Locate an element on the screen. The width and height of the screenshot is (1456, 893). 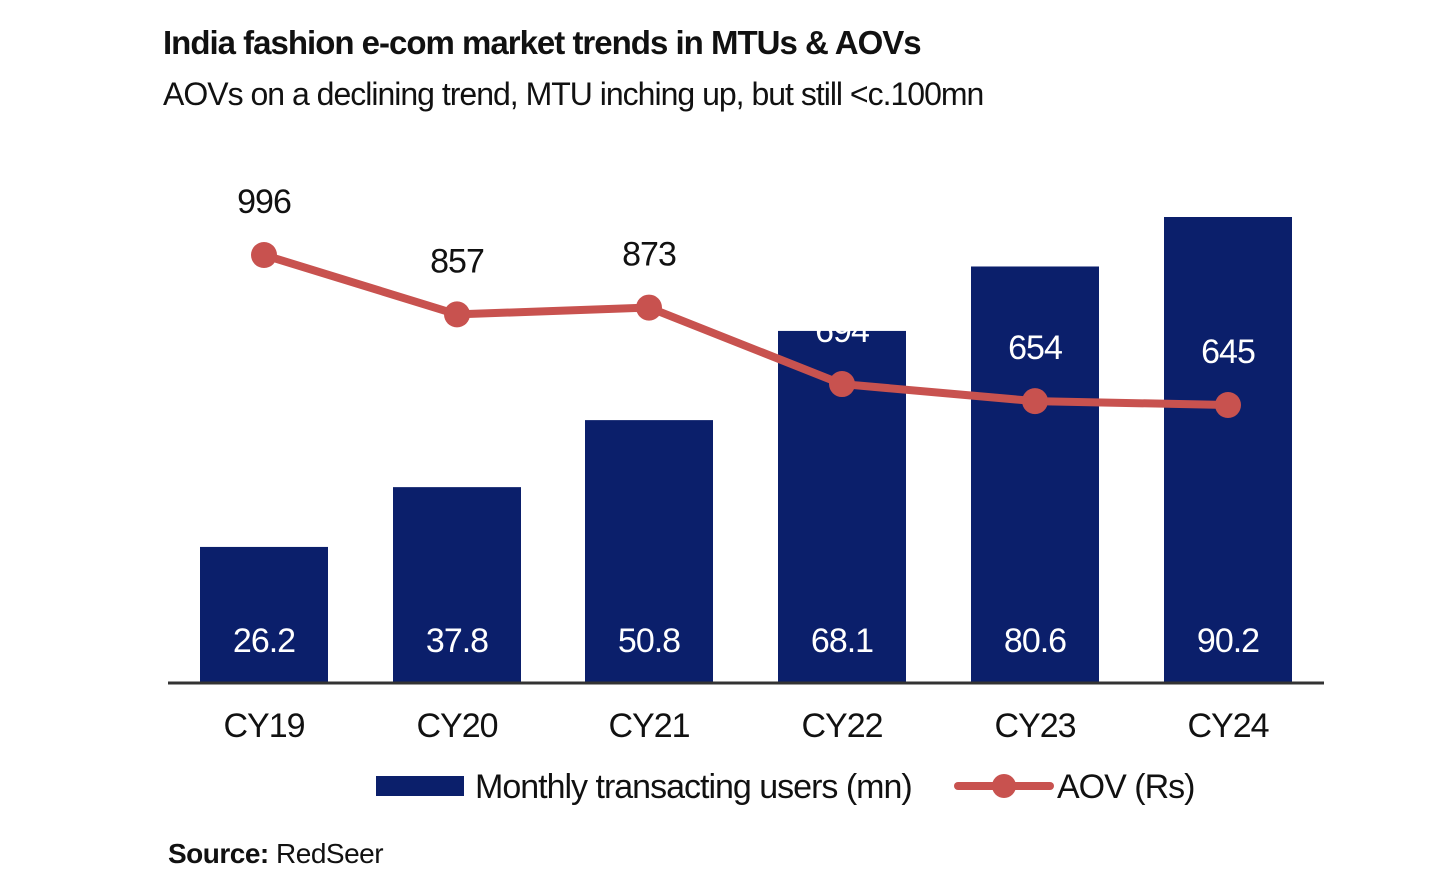
x-tick-label-cy22: CY22 is located at coordinates (841, 726).